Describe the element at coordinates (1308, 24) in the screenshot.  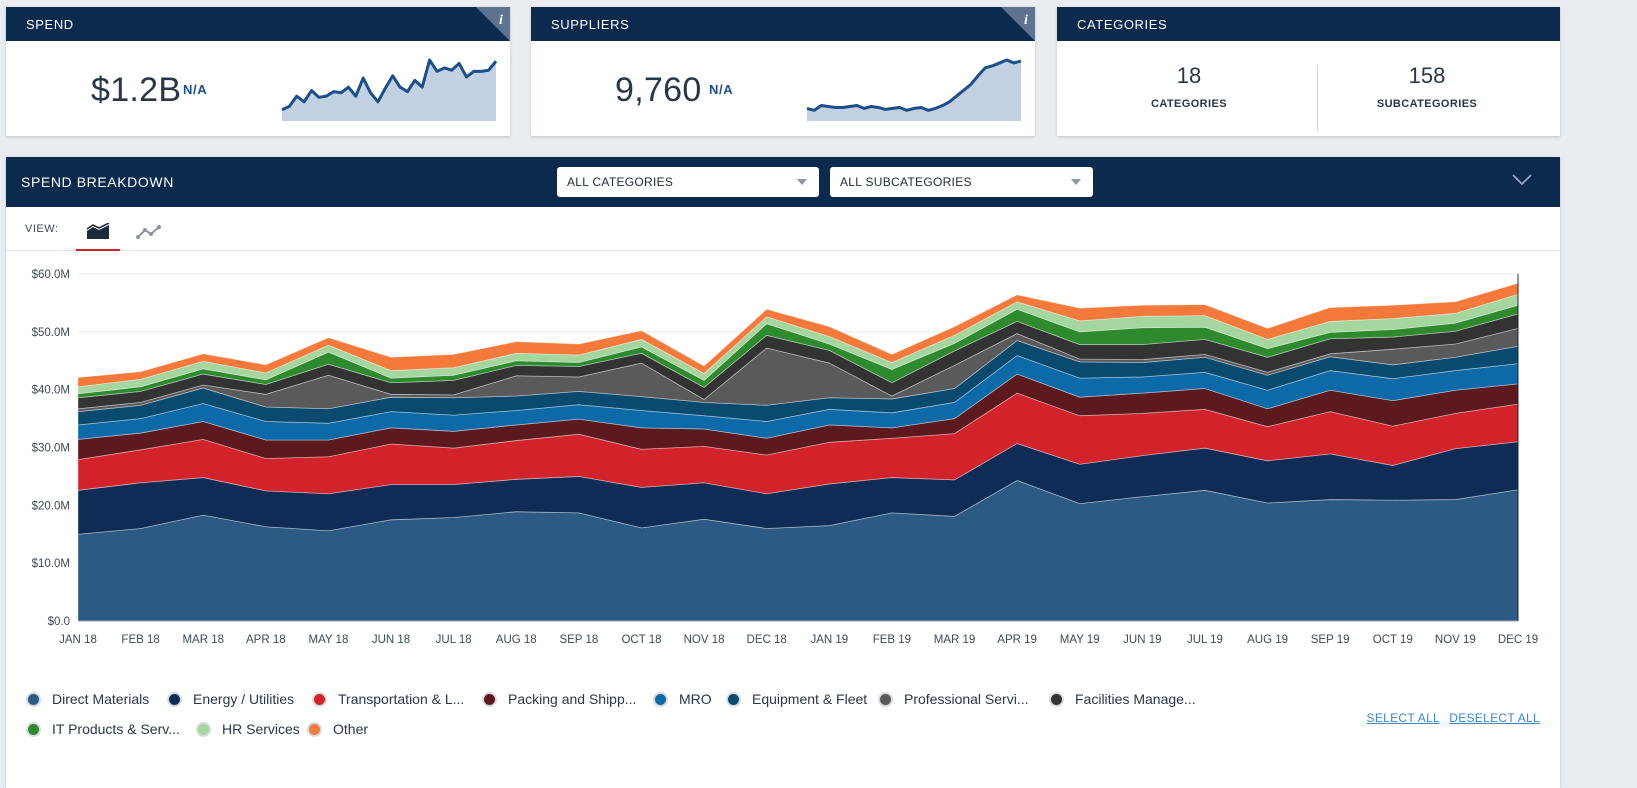
I see `categories-card-header: CATEGORIES` at that location.